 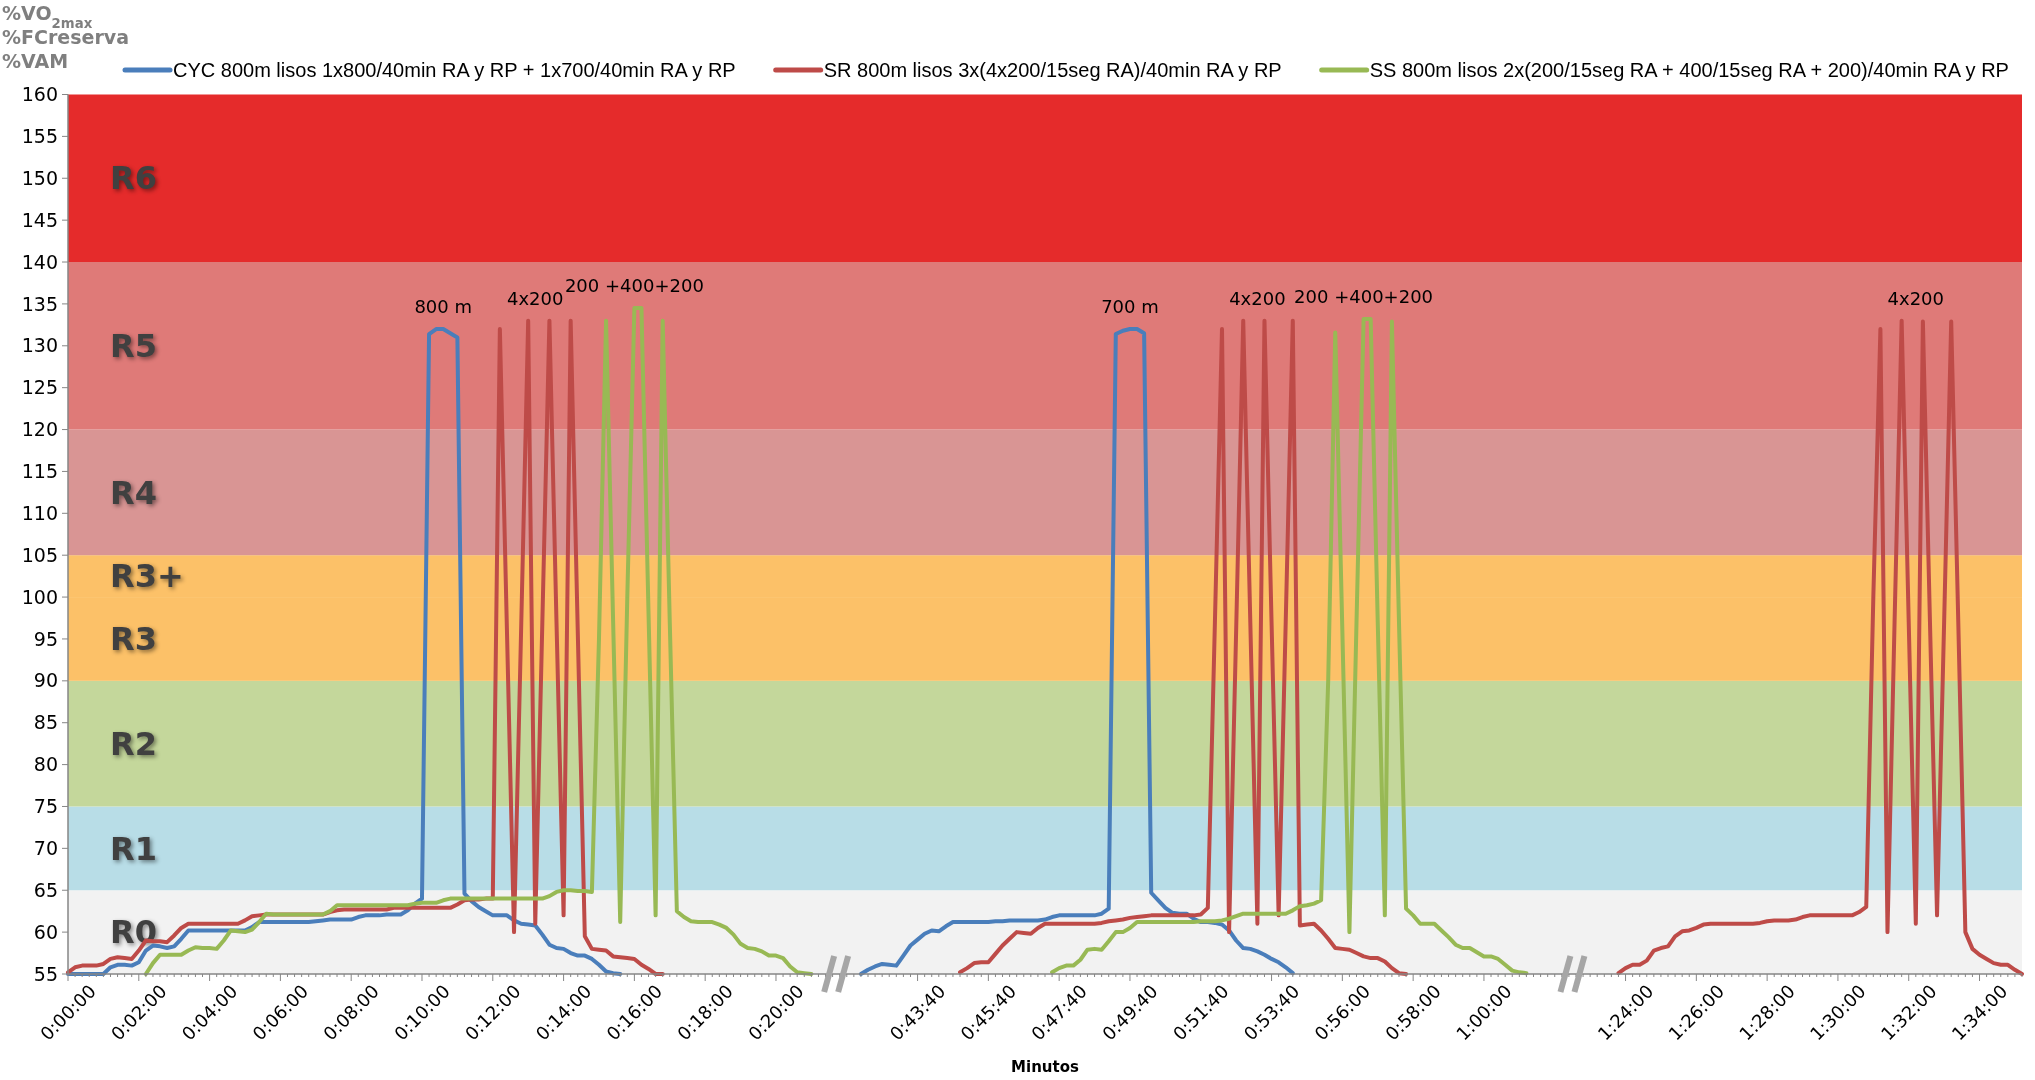 I want to click on y-tick-label: 85, so click(x=45, y=722).